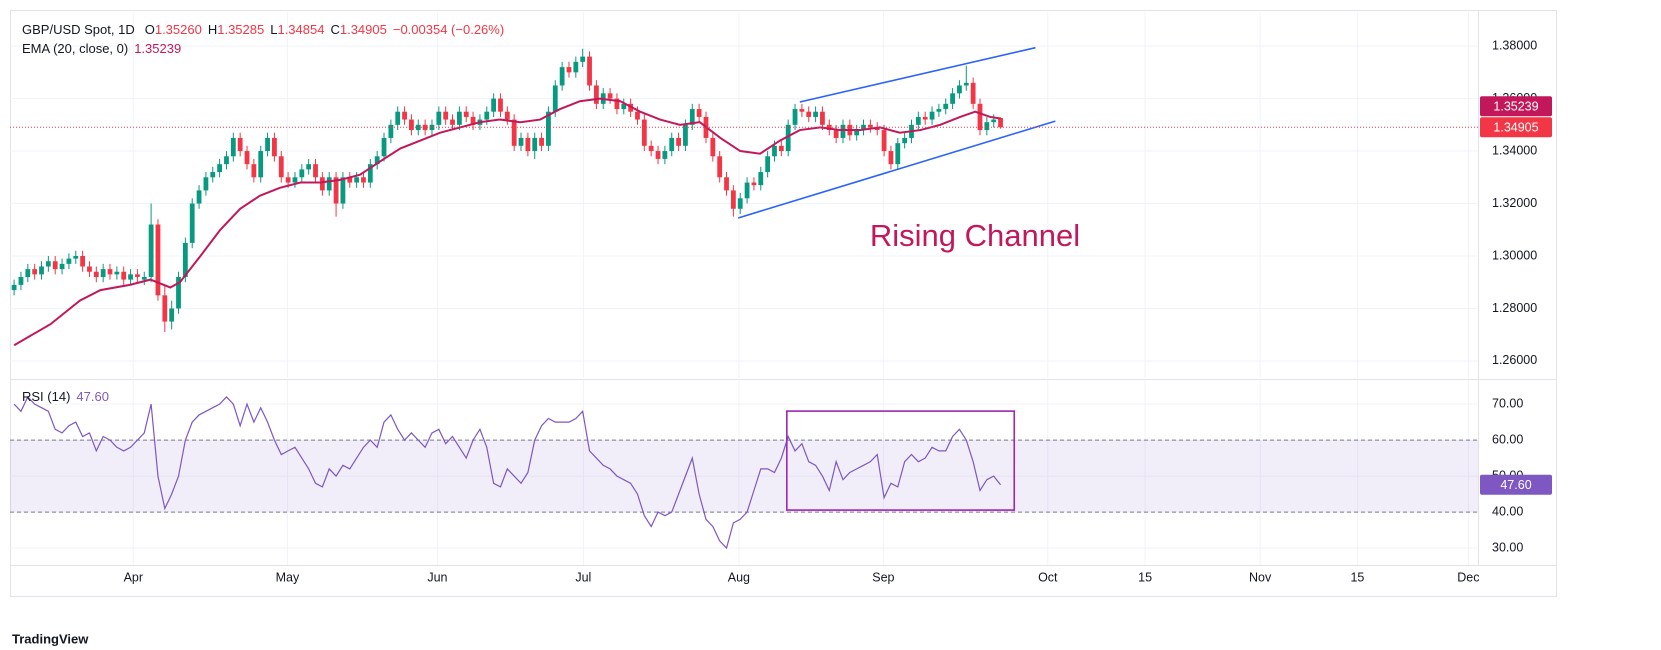 The image size is (1661, 650). What do you see at coordinates (288, 577) in the screenshot?
I see `x-tick-label: May` at bounding box center [288, 577].